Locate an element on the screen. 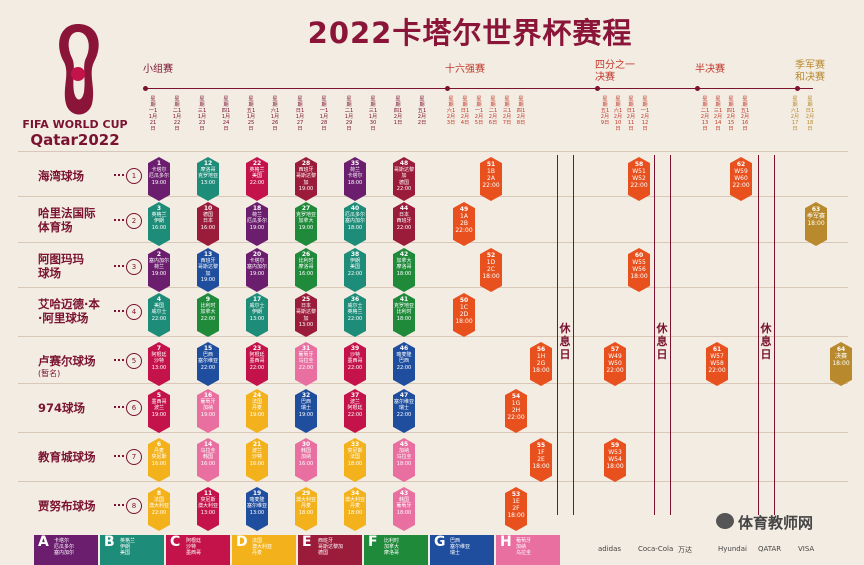  match-badge: 43 韩国 葡萄牙 18:00 is located at coordinates (404, 509).